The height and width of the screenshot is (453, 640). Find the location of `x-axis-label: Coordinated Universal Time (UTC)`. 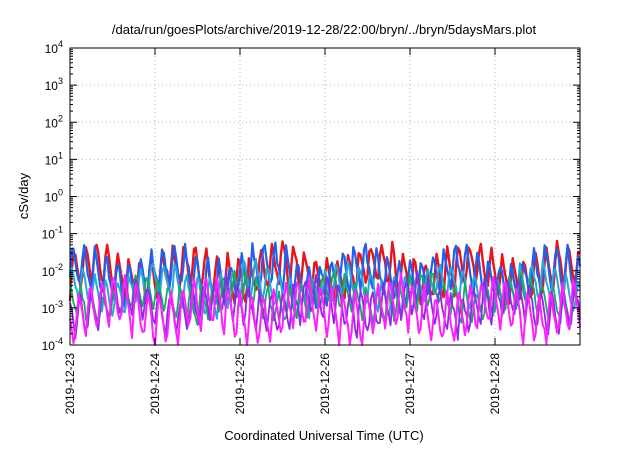

x-axis-label: Coordinated Universal Time (UTC) is located at coordinates (323, 435).